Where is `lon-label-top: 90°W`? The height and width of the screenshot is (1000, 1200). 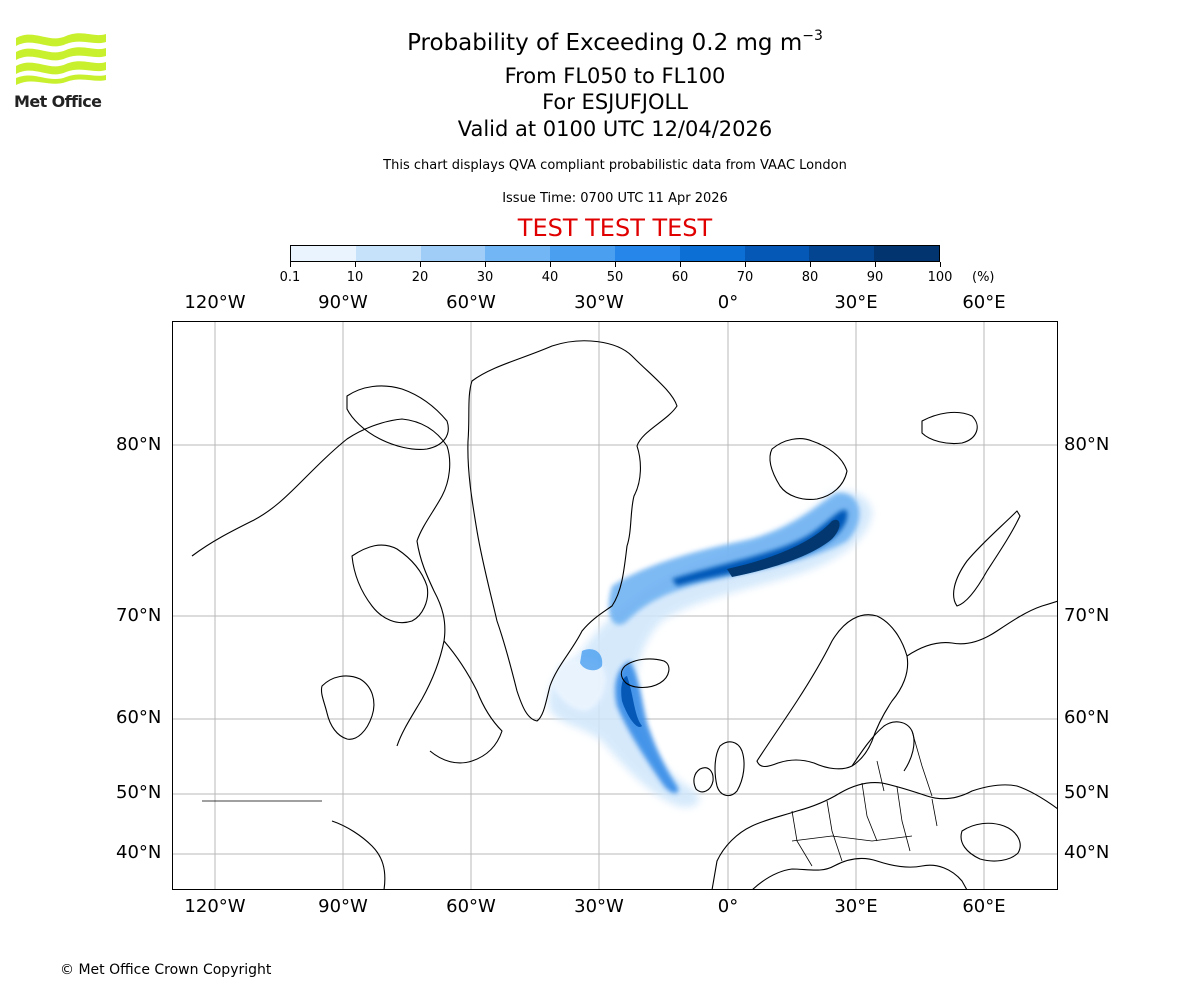
lon-label-top: 90°W is located at coordinates (343, 302).